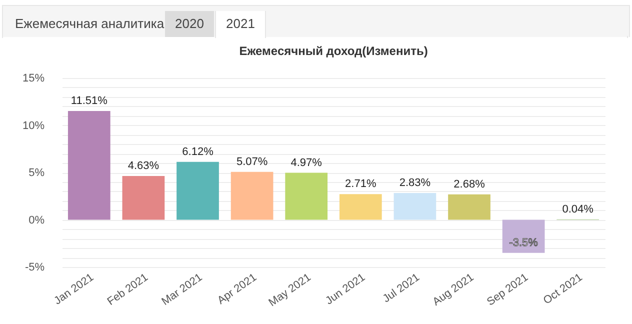  I want to click on data-label: 4.63%, so click(144, 166).